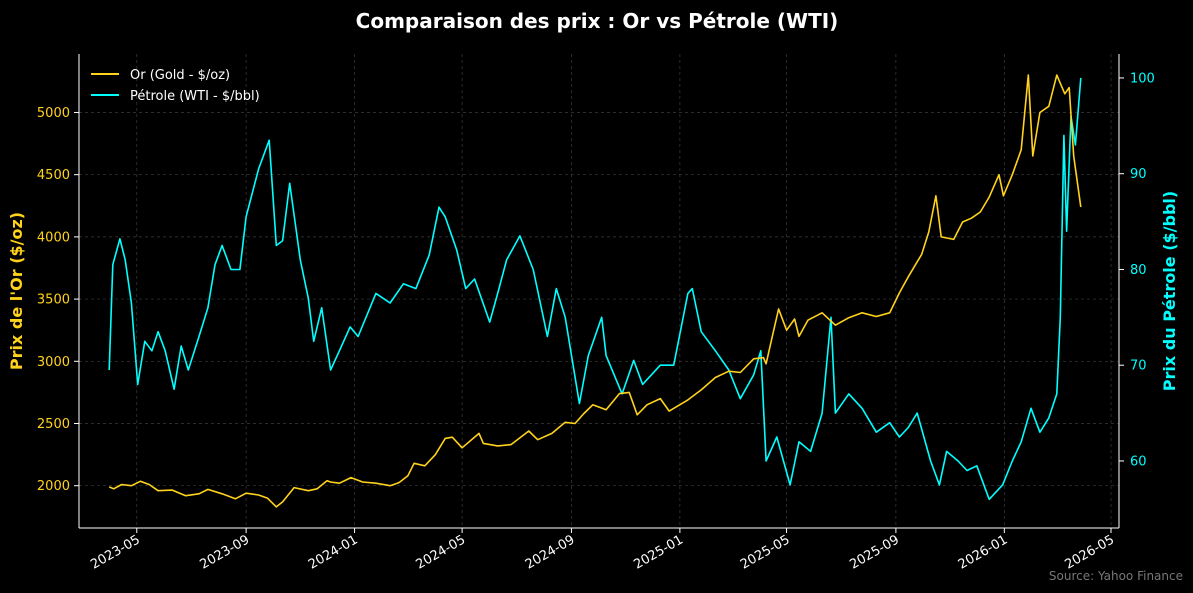 This screenshot has height=593, width=1193. What do you see at coordinates (1142, 78) in the screenshot?
I see `right-tick-label-4: 100` at bounding box center [1142, 78].